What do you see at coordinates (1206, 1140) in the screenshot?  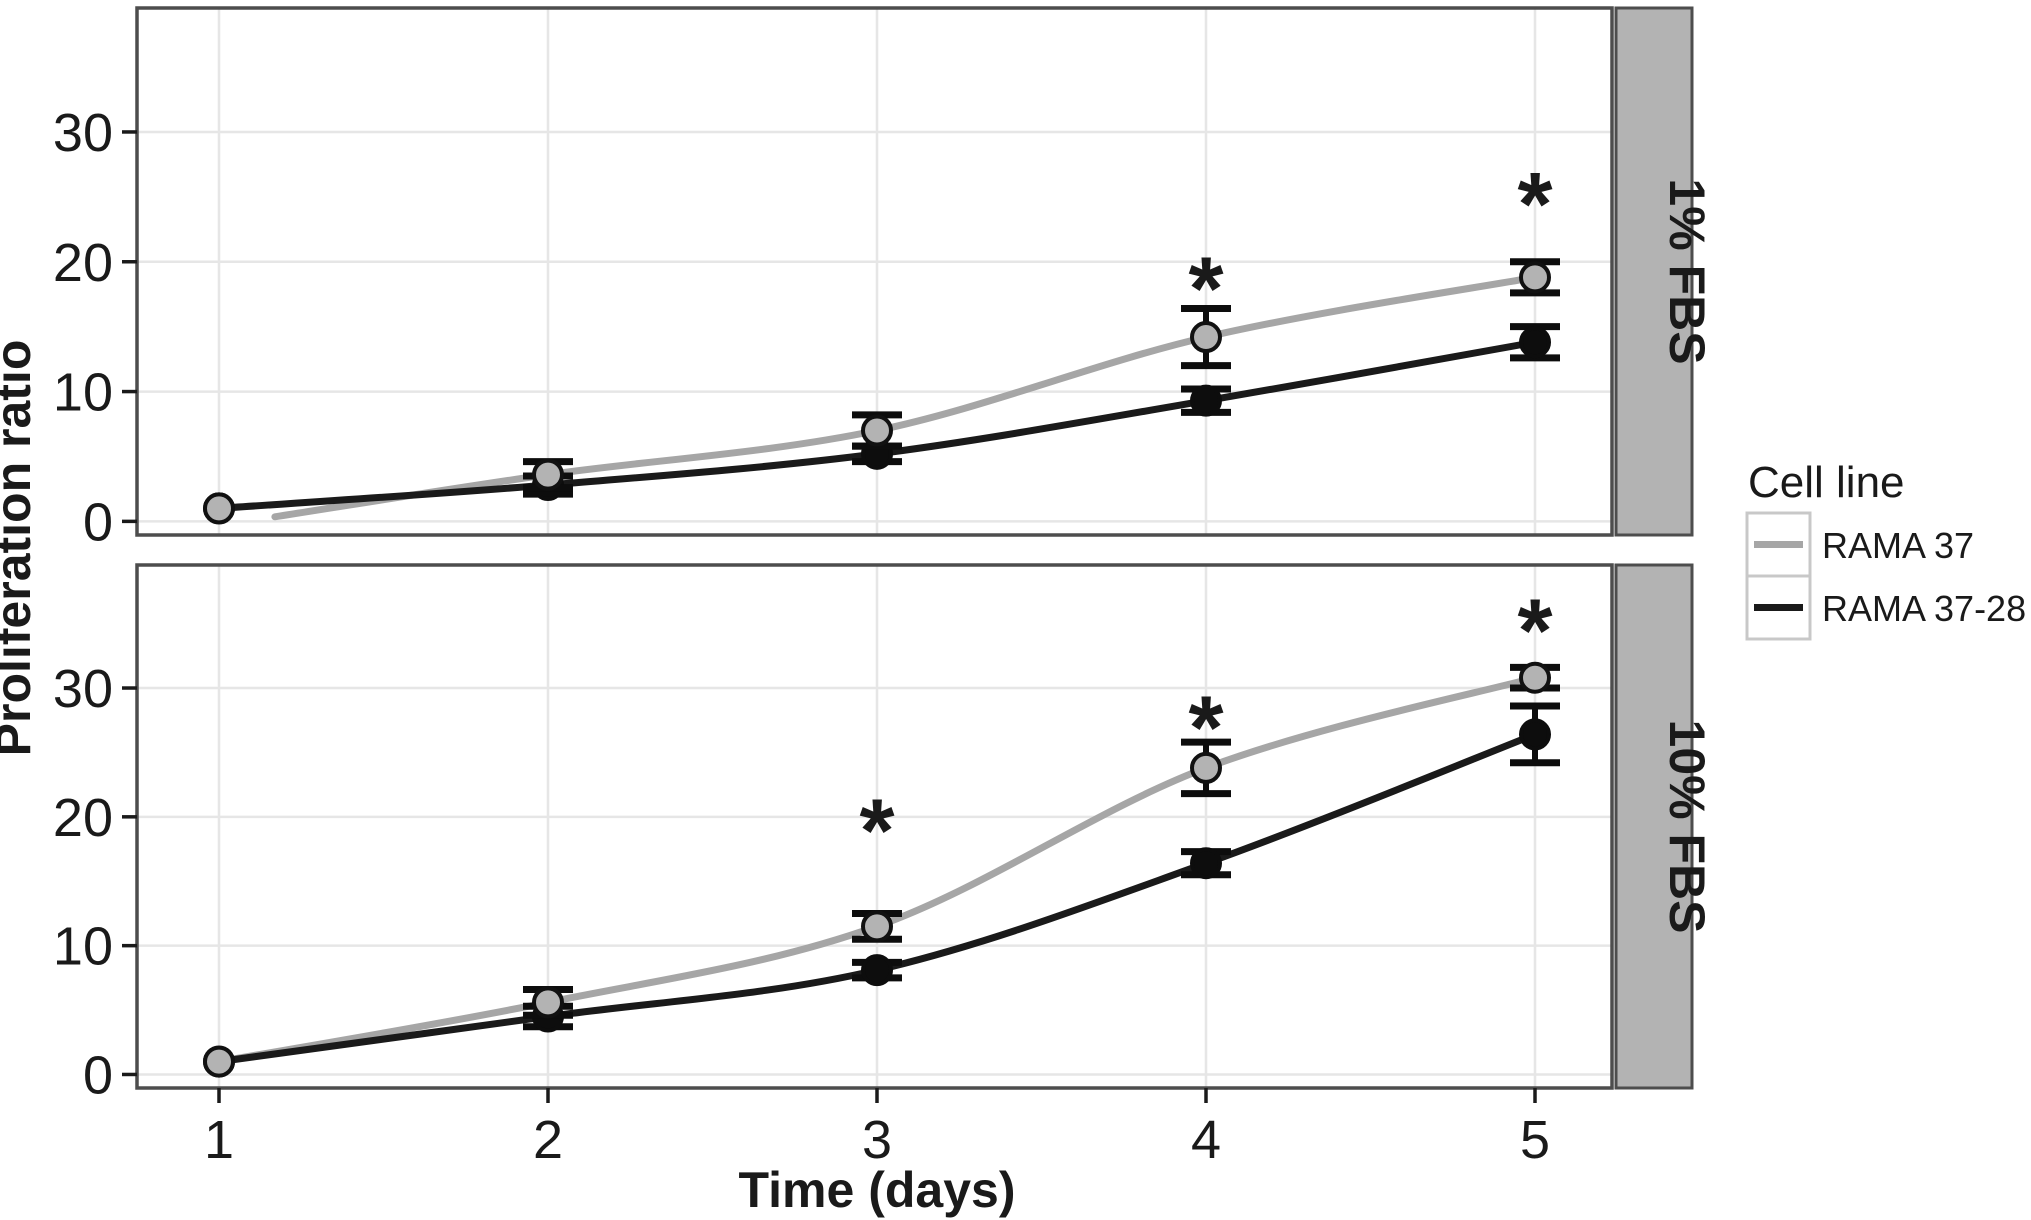 I see `x-tick-label: 4` at bounding box center [1206, 1140].